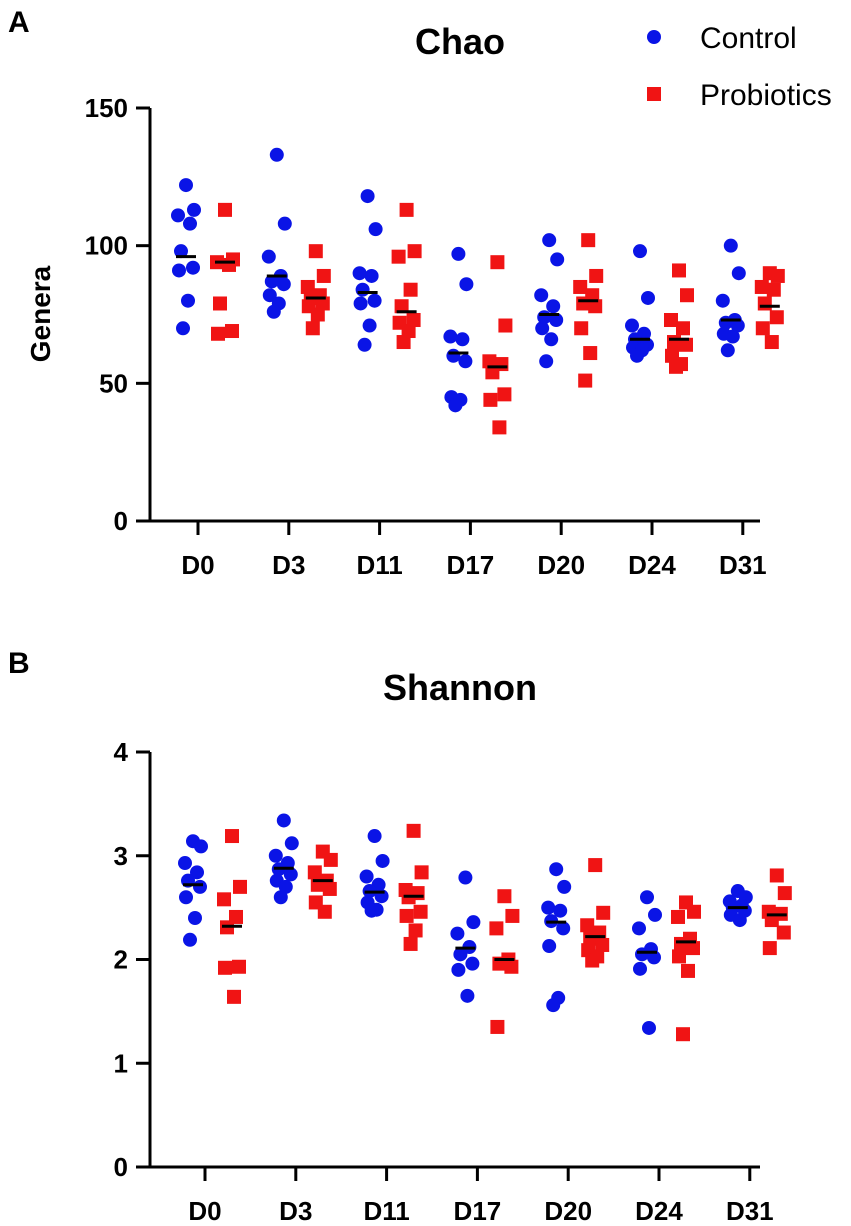 The width and height of the screenshot is (851, 1226). What do you see at coordinates (654, 37) in the screenshot?
I see `legend-control-marker` at bounding box center [654, 37].